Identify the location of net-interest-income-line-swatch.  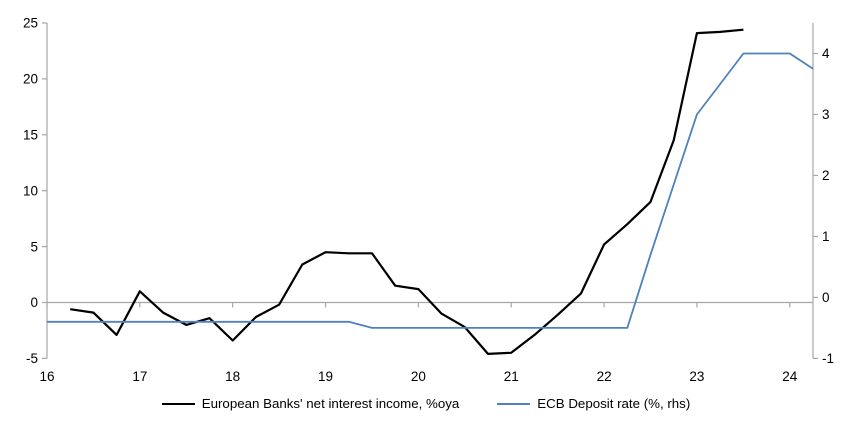
(178, 403).